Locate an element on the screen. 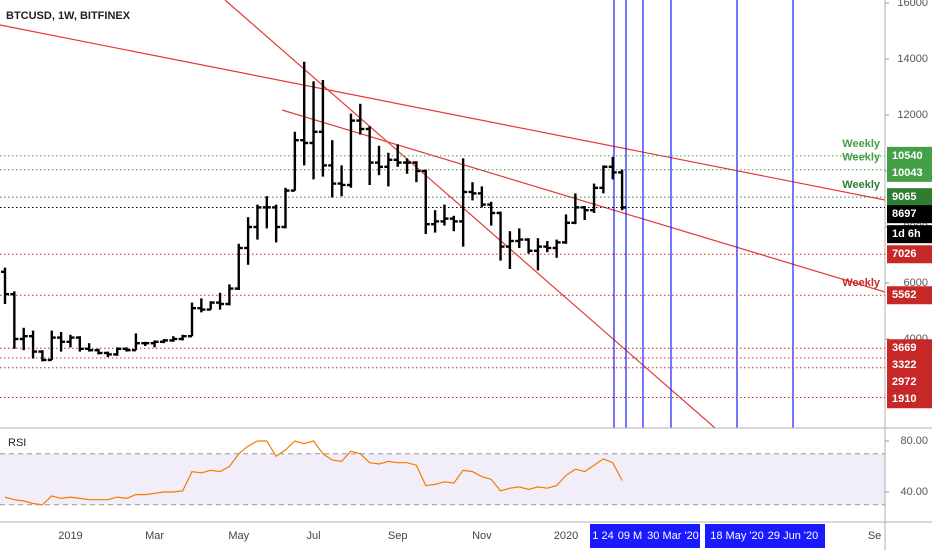  date-marker-label: 30 Mar '20 is located at coordinates (673, 536).